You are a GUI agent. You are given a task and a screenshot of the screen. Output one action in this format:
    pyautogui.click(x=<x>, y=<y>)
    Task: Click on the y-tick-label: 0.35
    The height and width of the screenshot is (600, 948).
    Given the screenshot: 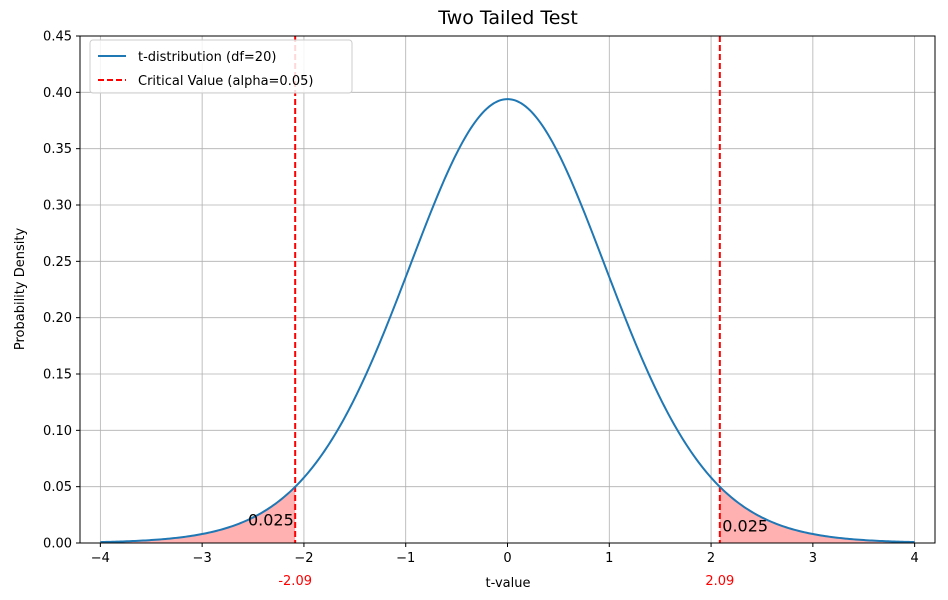 What is the action you would take?
    pyautogui.click(x=57, y=149)
    